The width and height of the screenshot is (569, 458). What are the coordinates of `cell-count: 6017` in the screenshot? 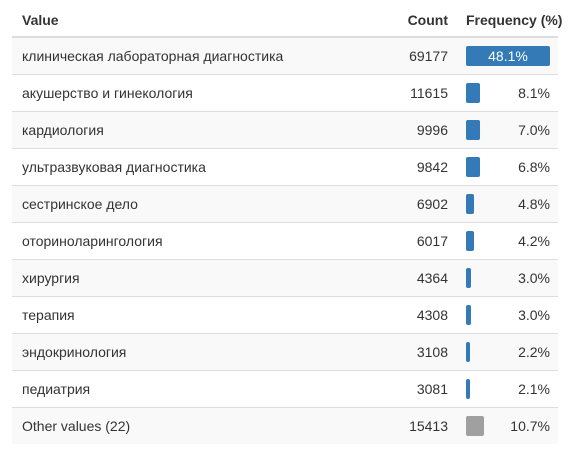 It's located at (422, 240).